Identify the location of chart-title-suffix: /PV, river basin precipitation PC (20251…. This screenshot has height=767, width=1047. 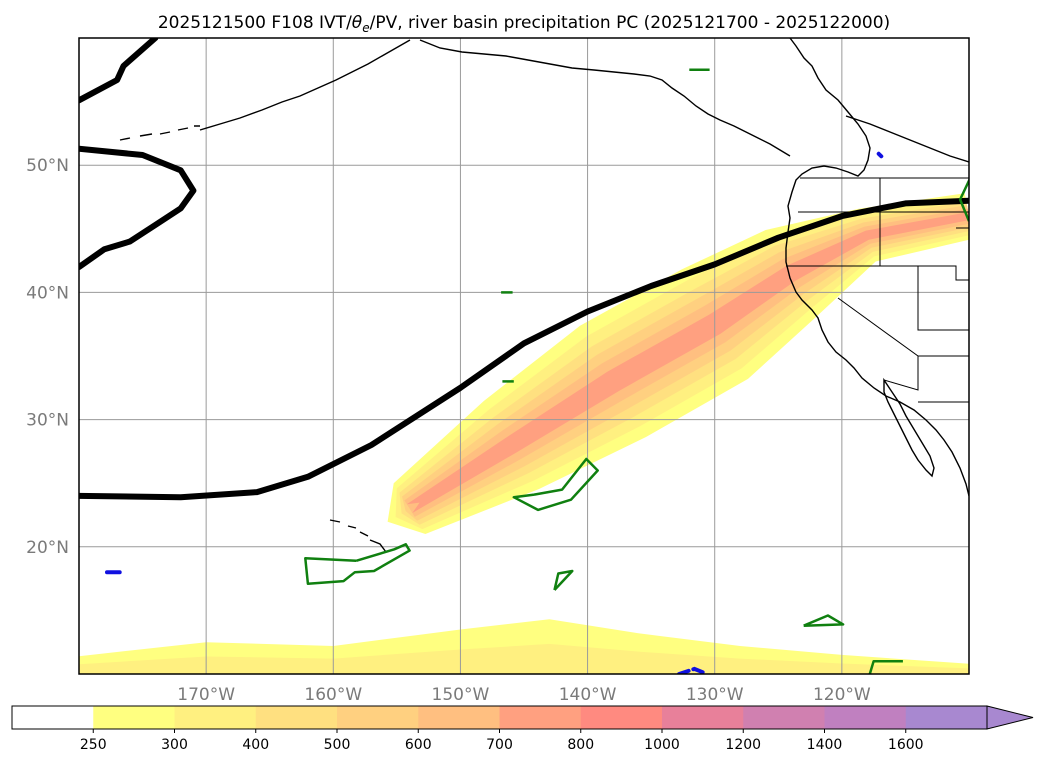
(630, 23).